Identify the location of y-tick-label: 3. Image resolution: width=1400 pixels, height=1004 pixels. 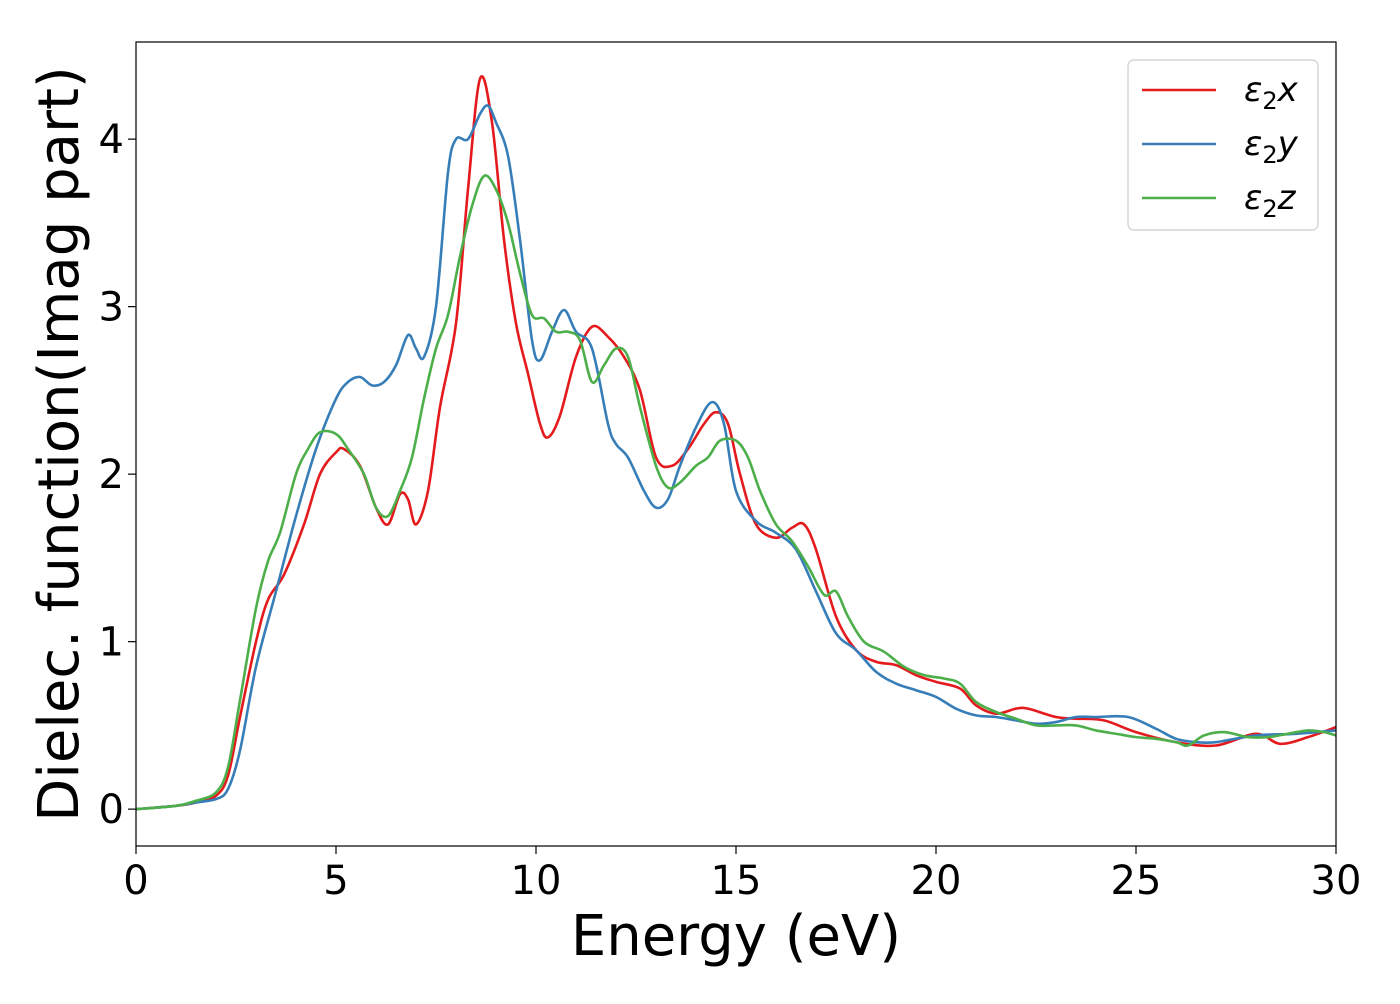
(111, 308).